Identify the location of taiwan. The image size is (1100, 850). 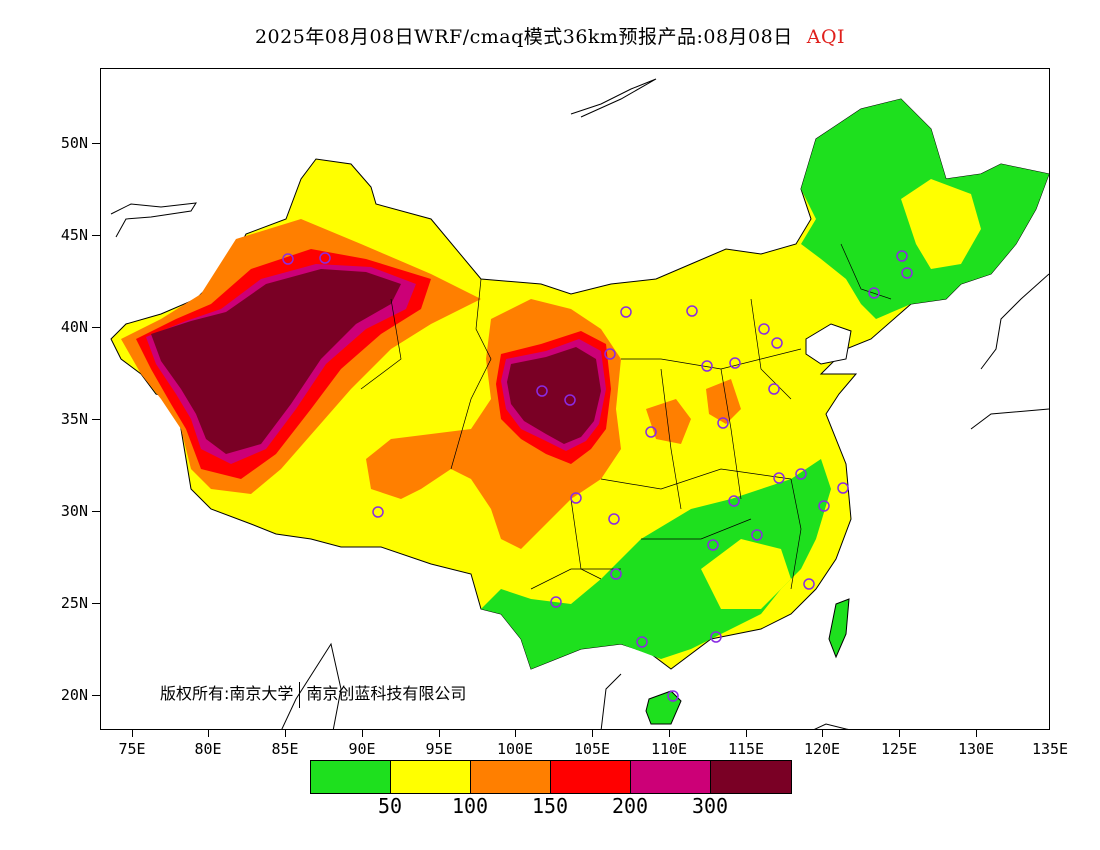
(839, 628).